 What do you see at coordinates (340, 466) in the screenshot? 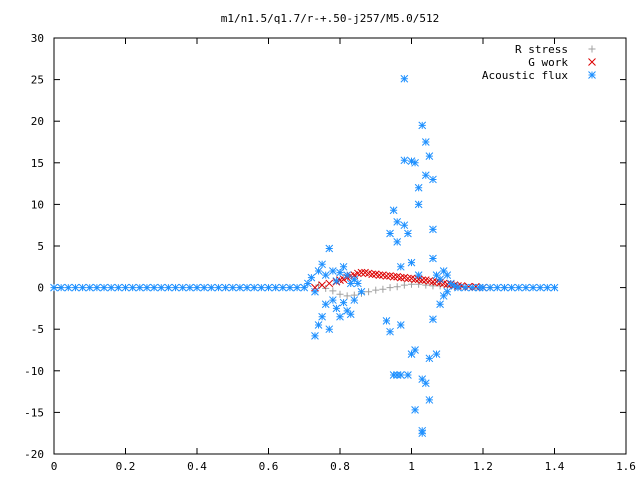
I see `x-tick-label: 0.8` at bounding box center [340, 466].